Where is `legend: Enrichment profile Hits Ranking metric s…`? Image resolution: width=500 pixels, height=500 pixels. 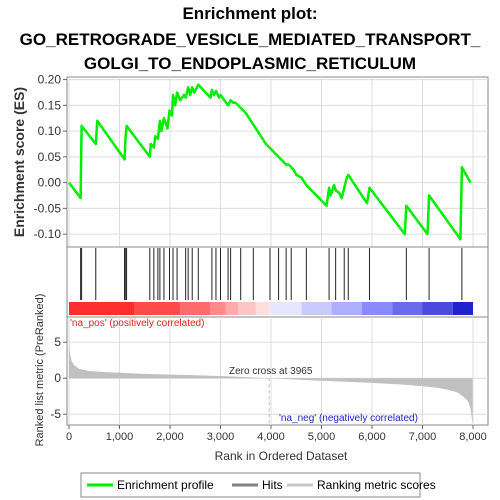
legend: Enrichment profile Hits Ranking metric s… is located at coordinates (258, 485).